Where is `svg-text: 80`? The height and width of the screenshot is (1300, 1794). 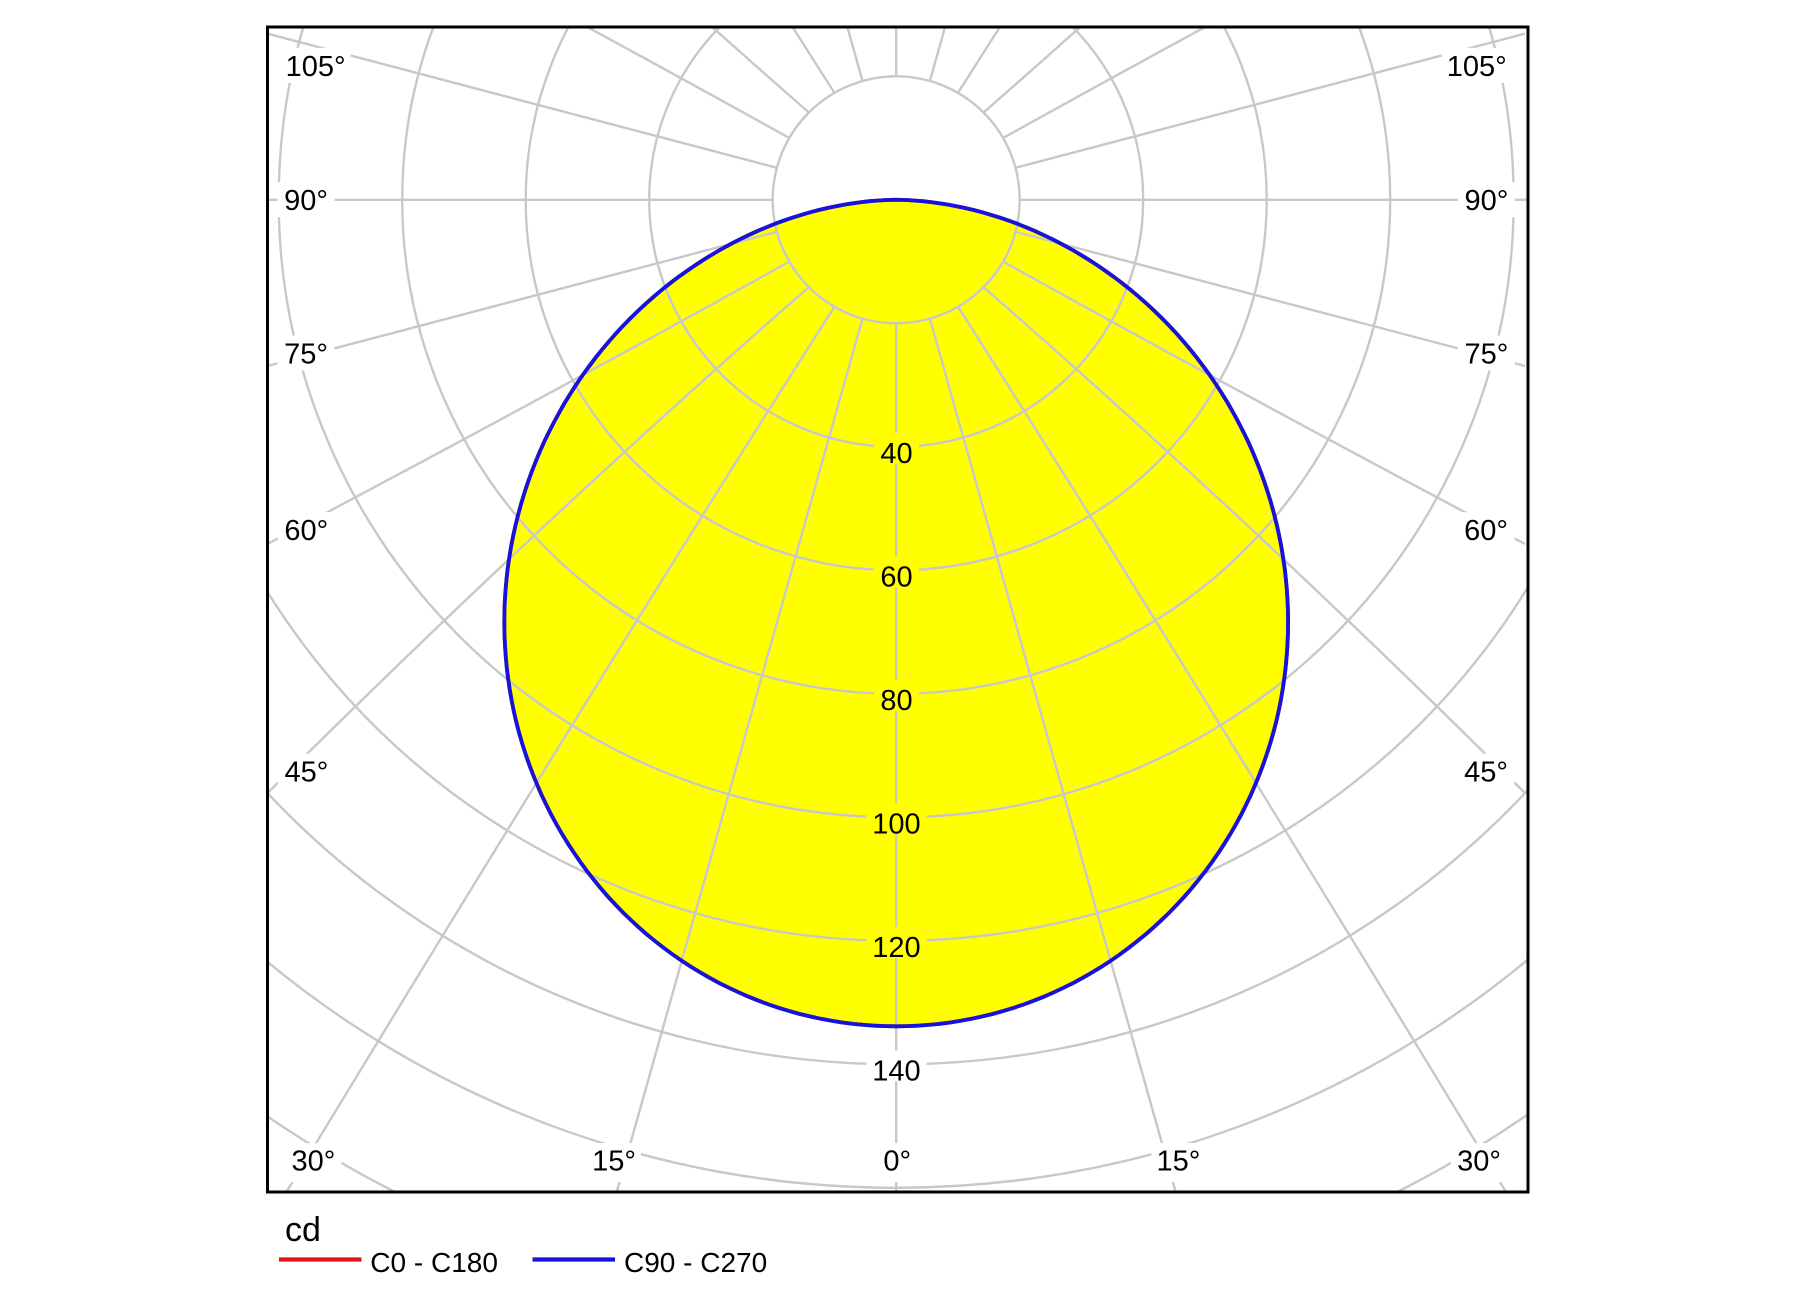
svg-text: 80 is located at coordinates (896, 701).